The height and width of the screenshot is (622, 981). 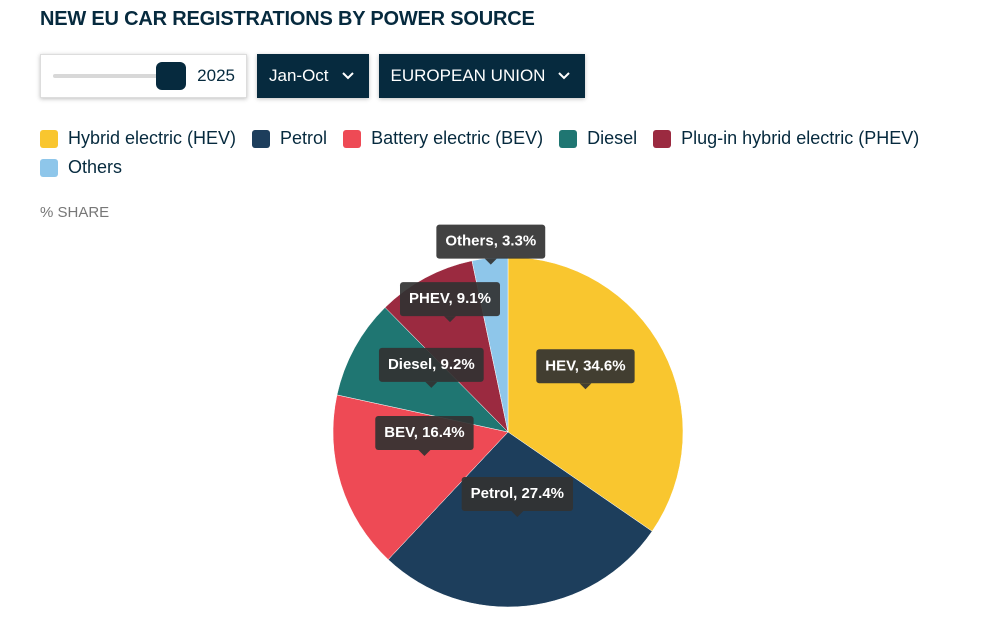 I want to click on legend-item: Others, so click(x=81, y=167).